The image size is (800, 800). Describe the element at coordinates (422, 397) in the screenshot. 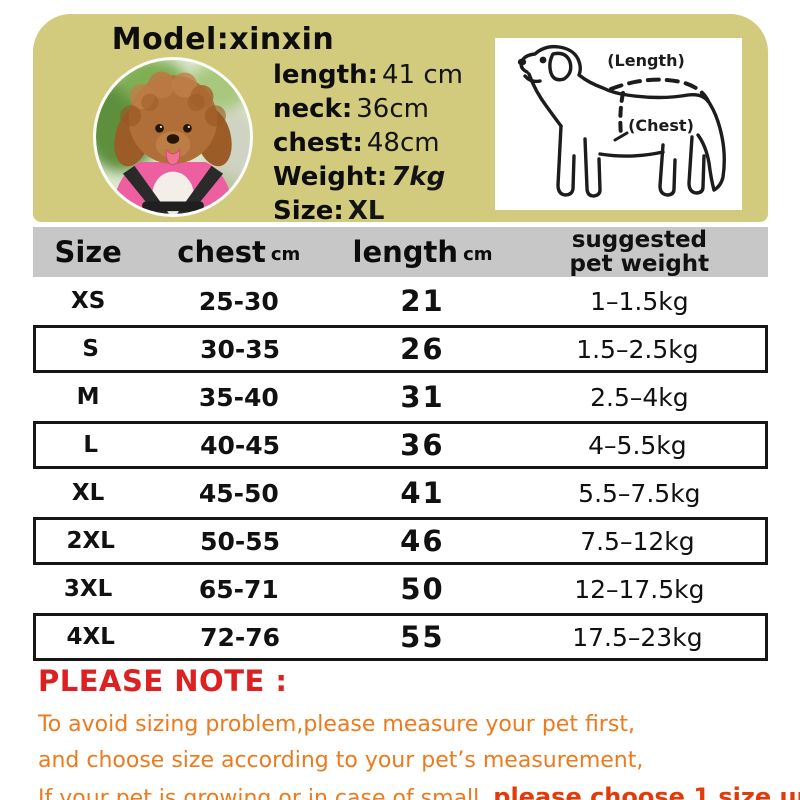

I see `length-cell: 31` at that location.